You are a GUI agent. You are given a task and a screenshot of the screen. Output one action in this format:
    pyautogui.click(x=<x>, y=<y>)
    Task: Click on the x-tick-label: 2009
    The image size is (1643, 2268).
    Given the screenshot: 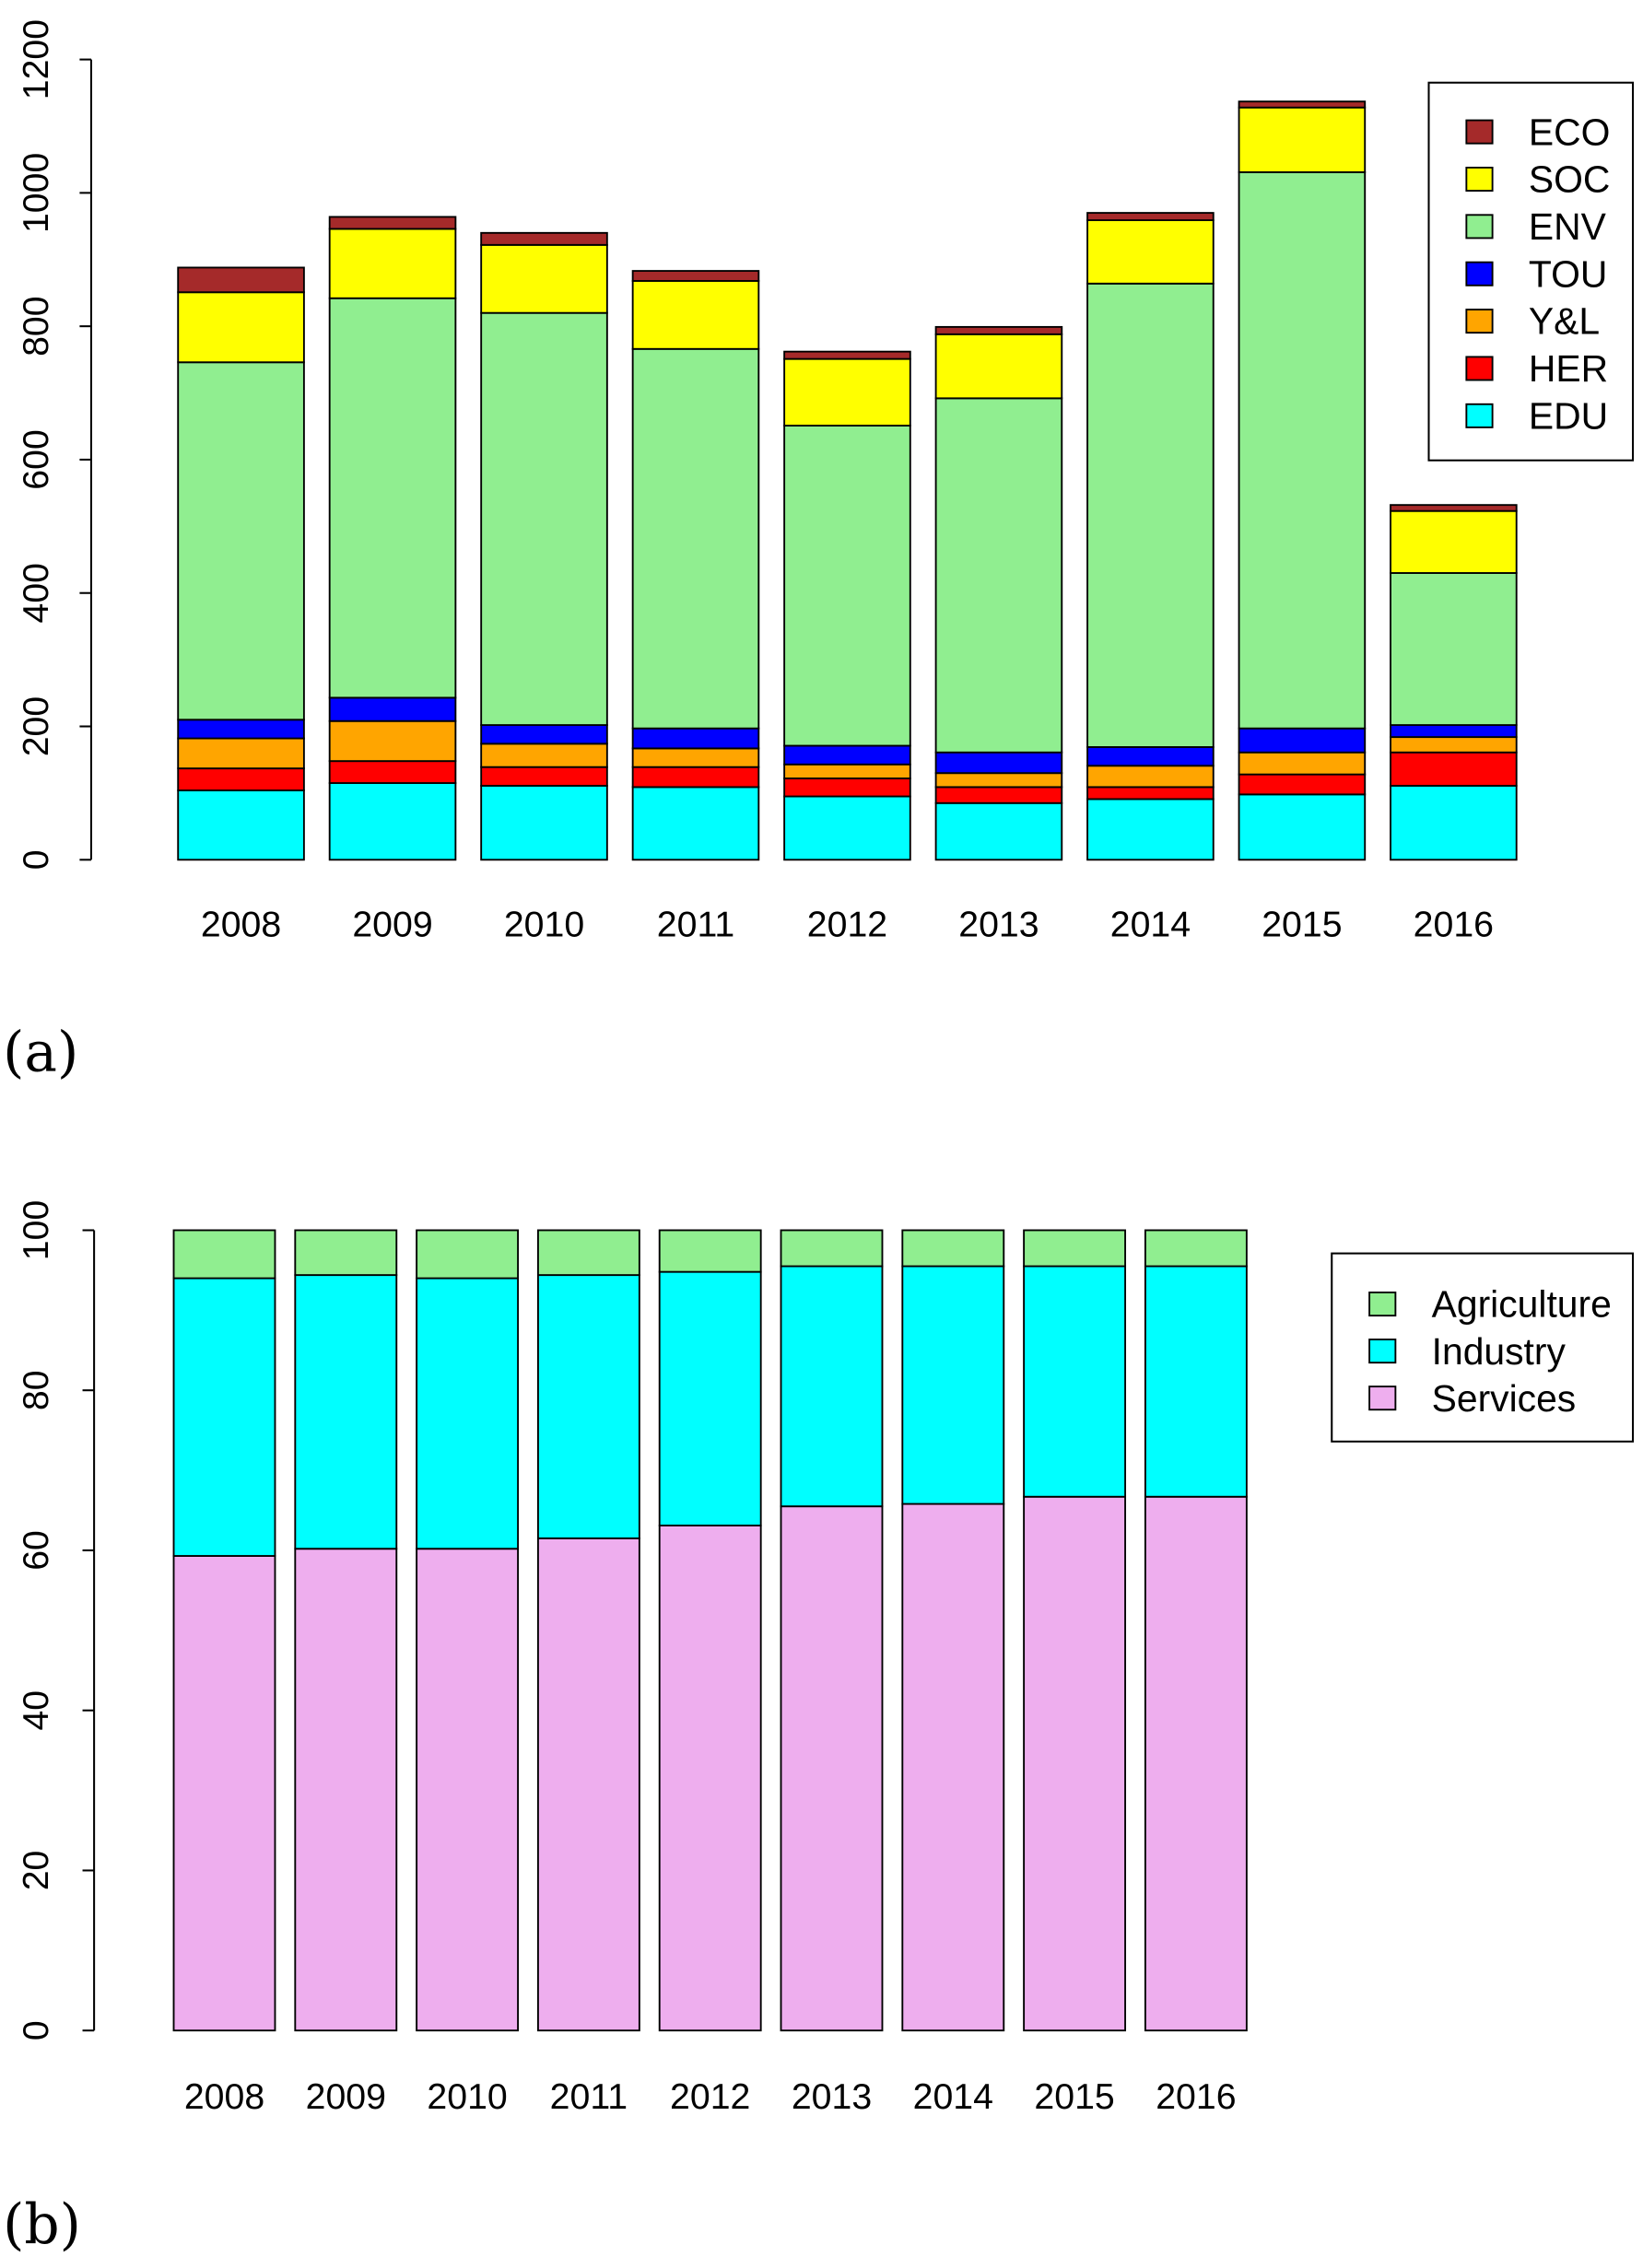 What is the action you would take?
    pyautogui.click(x=346, y=2096)
    